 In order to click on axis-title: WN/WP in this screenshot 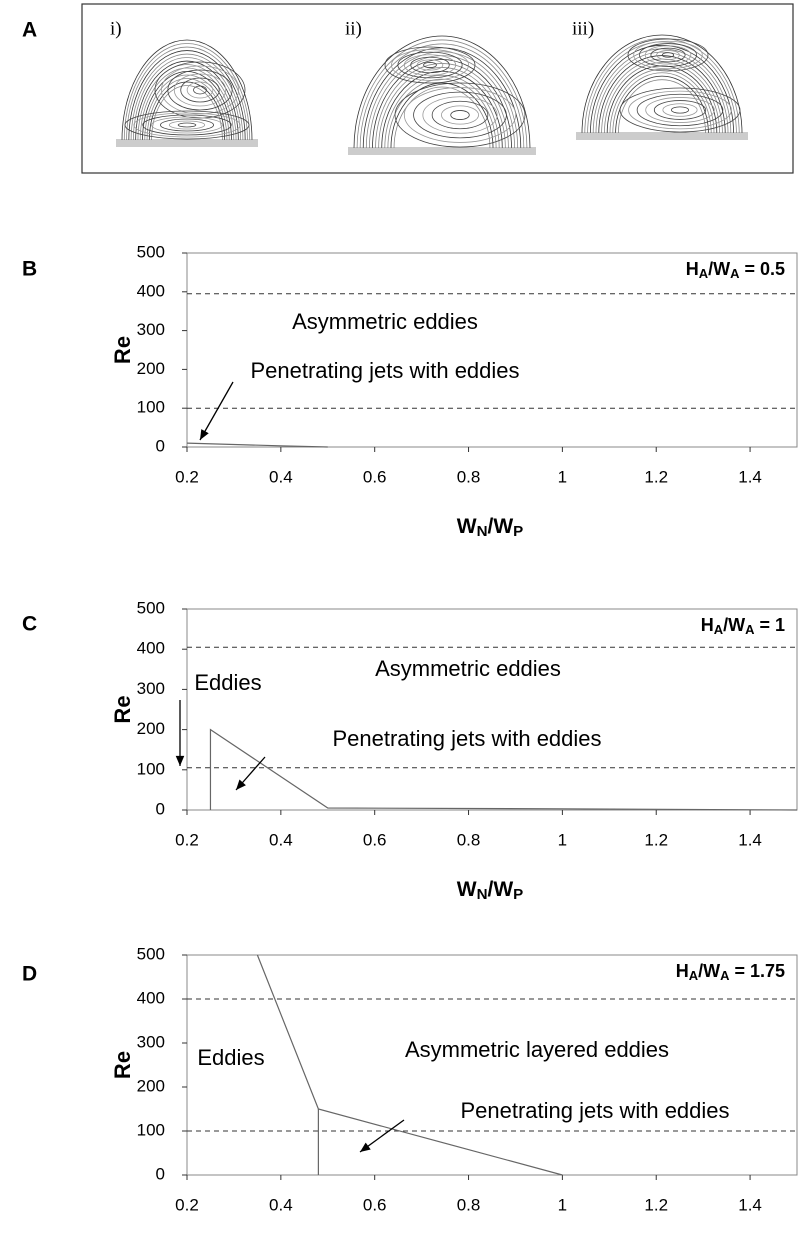, I will do `click(490, 527)`.